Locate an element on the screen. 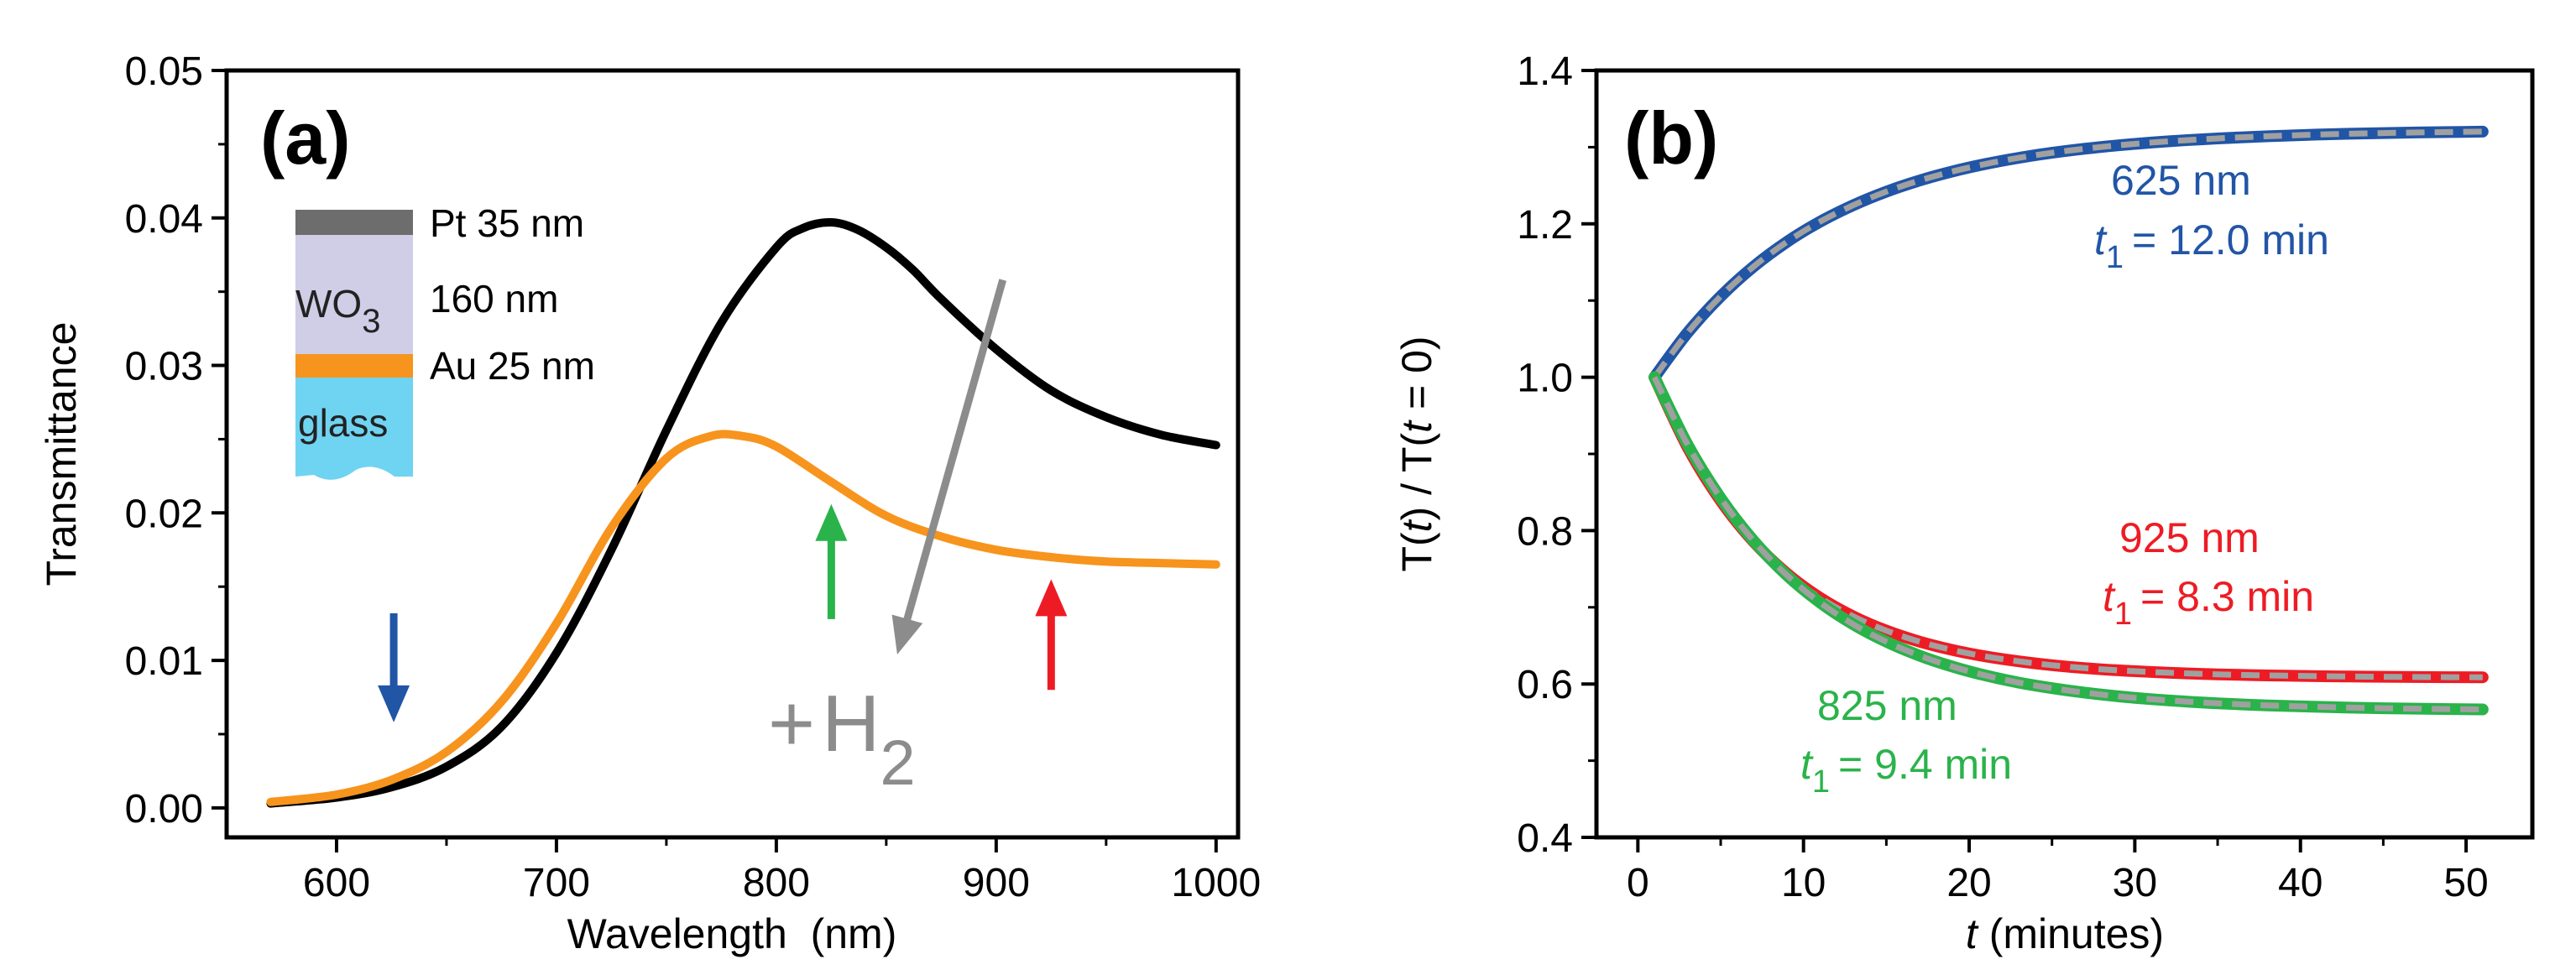 Image resolution: width=2576 pixels, height=980 pixels. gray-arrow-hydrogen-shaft is located at coordinates (954, 451).